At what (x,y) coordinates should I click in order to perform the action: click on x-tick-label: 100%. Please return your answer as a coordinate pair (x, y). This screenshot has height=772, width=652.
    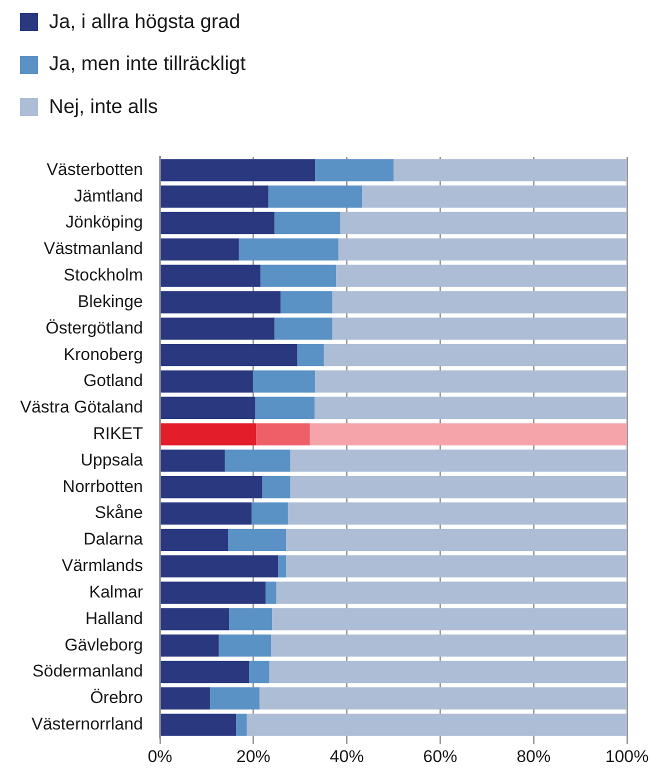
    Looking at the image, I should click on (627, 756).